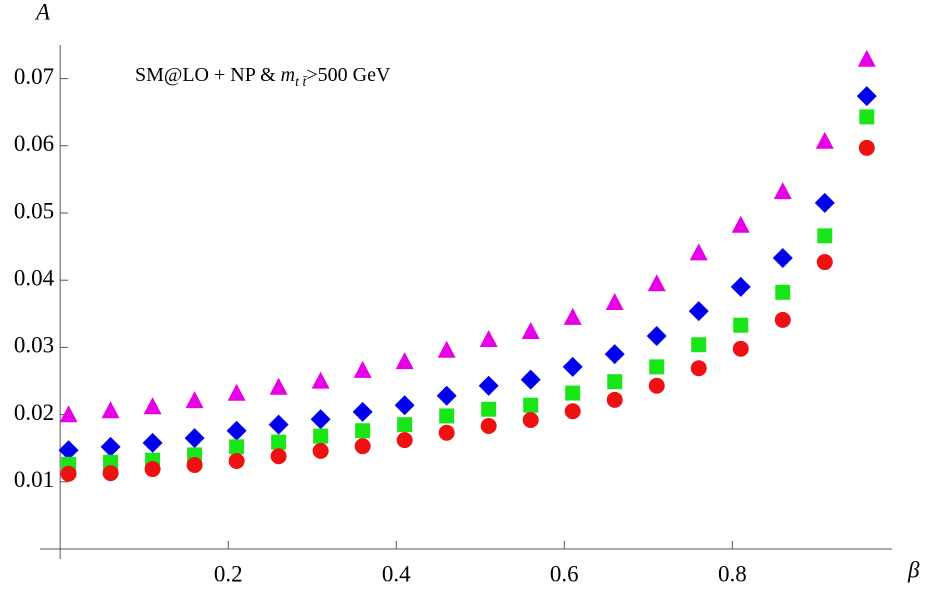 This screenshot has height=590, width=926. Describe the element at coordinates (34, 143) in the screenshot. I see `y-tick-label: 0.06` at that location.